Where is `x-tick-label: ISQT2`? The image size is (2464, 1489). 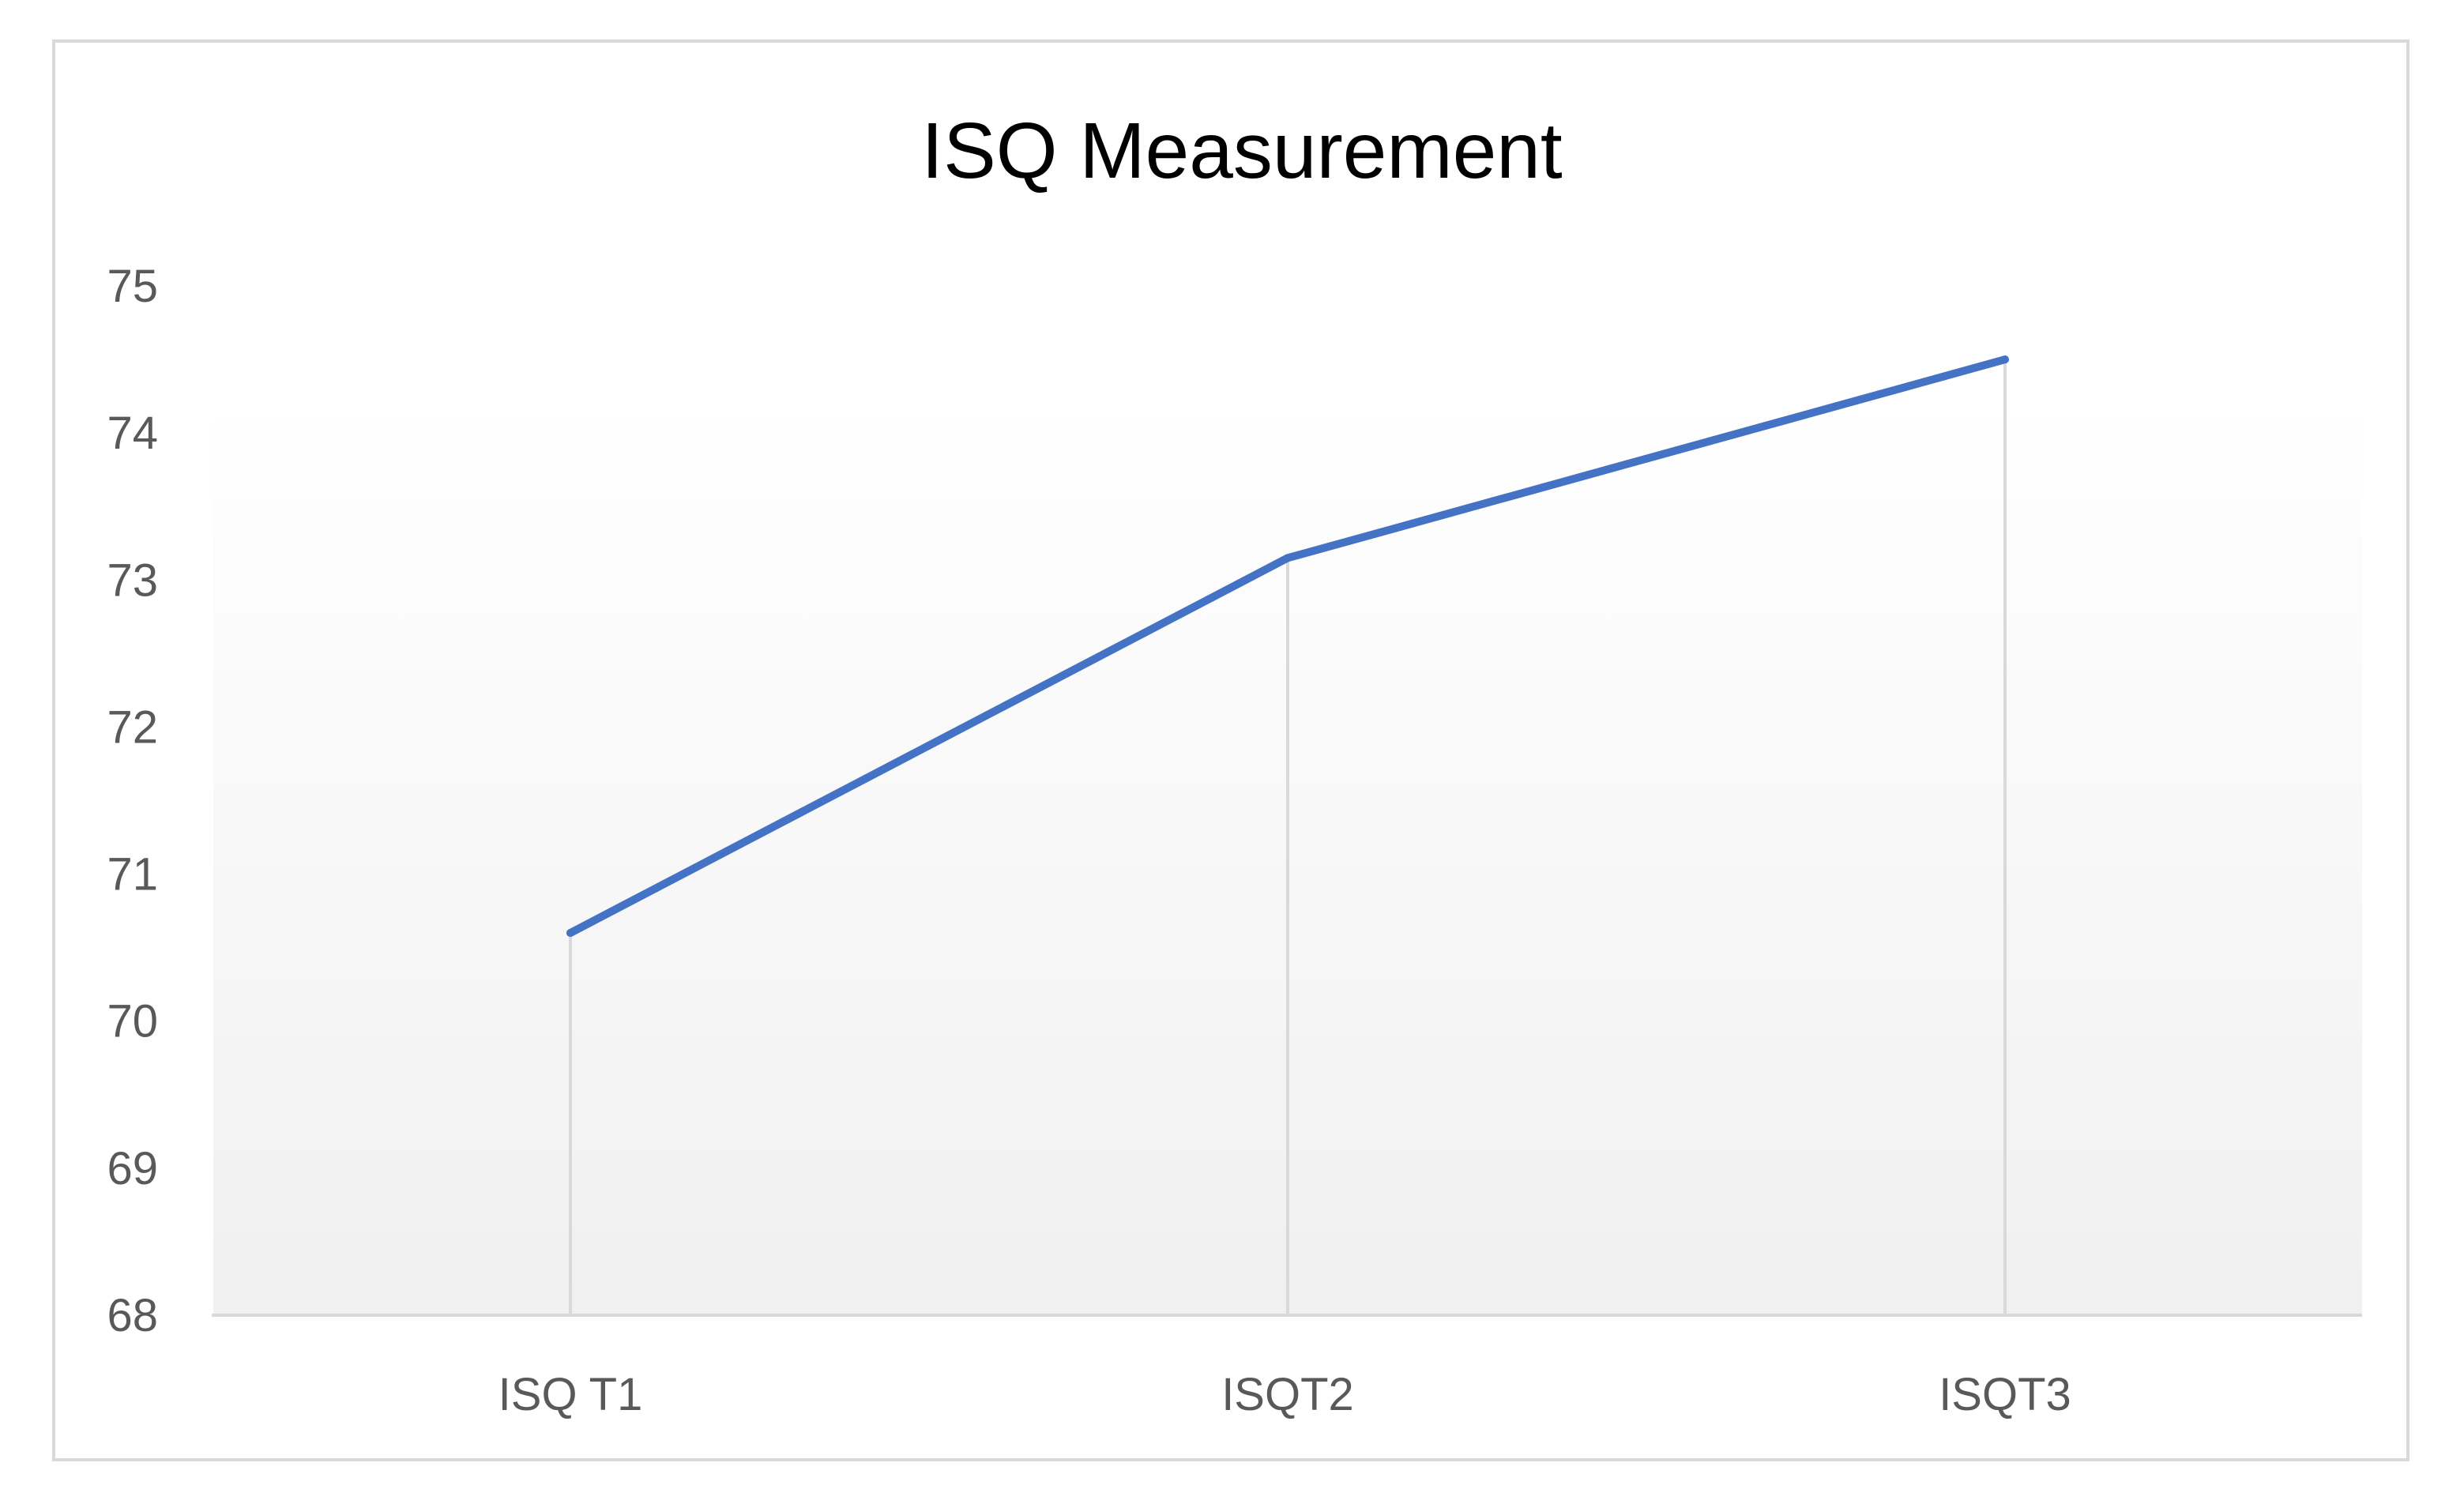 x-tick-label: ISQT2 is located at coordinates (1287, 1394).